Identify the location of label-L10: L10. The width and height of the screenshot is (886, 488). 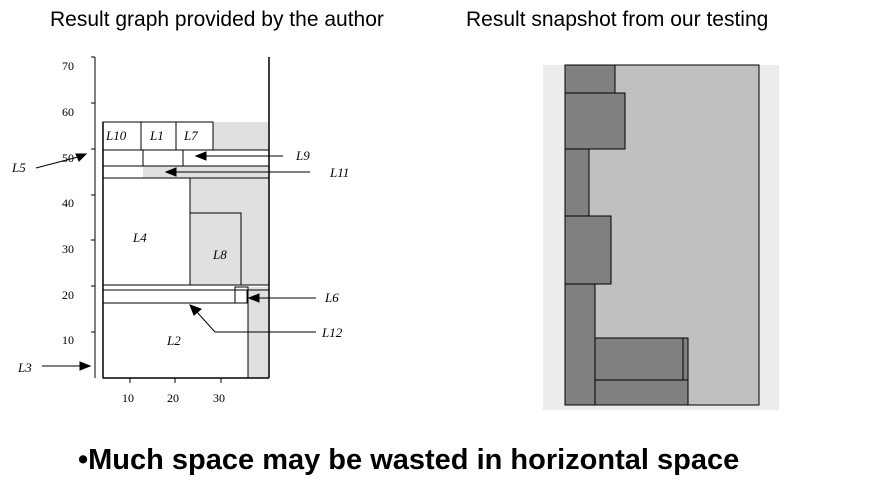
(116, 135).